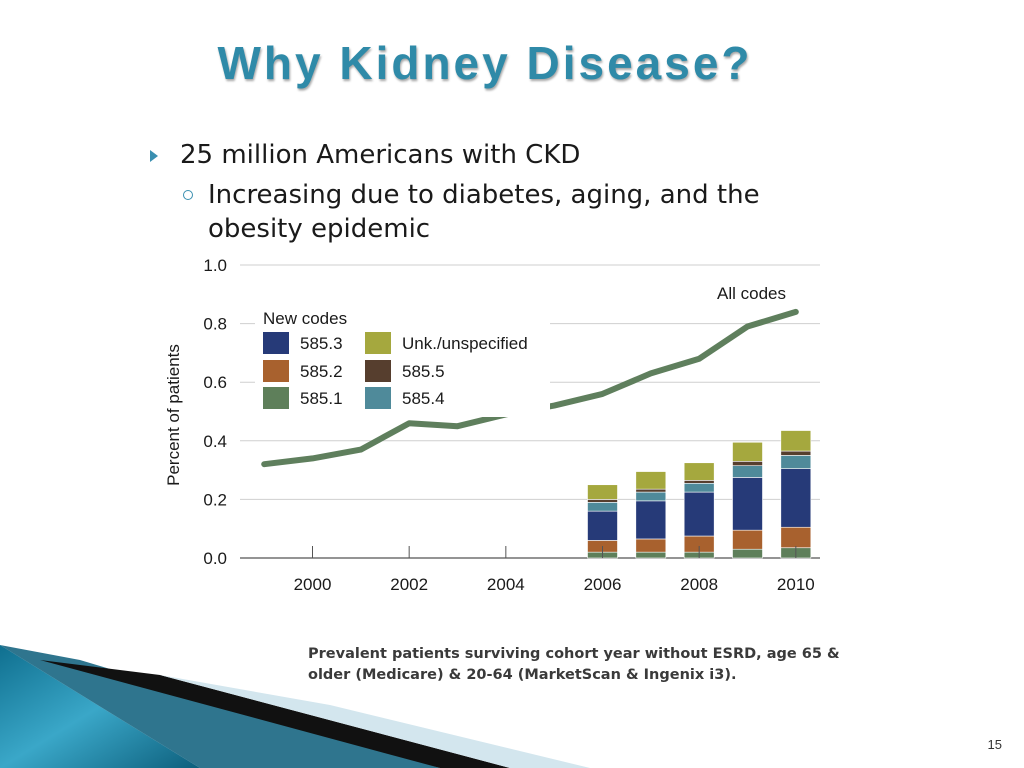  I want to click on y-axis-label: Percent of patients, so click(173, 415).